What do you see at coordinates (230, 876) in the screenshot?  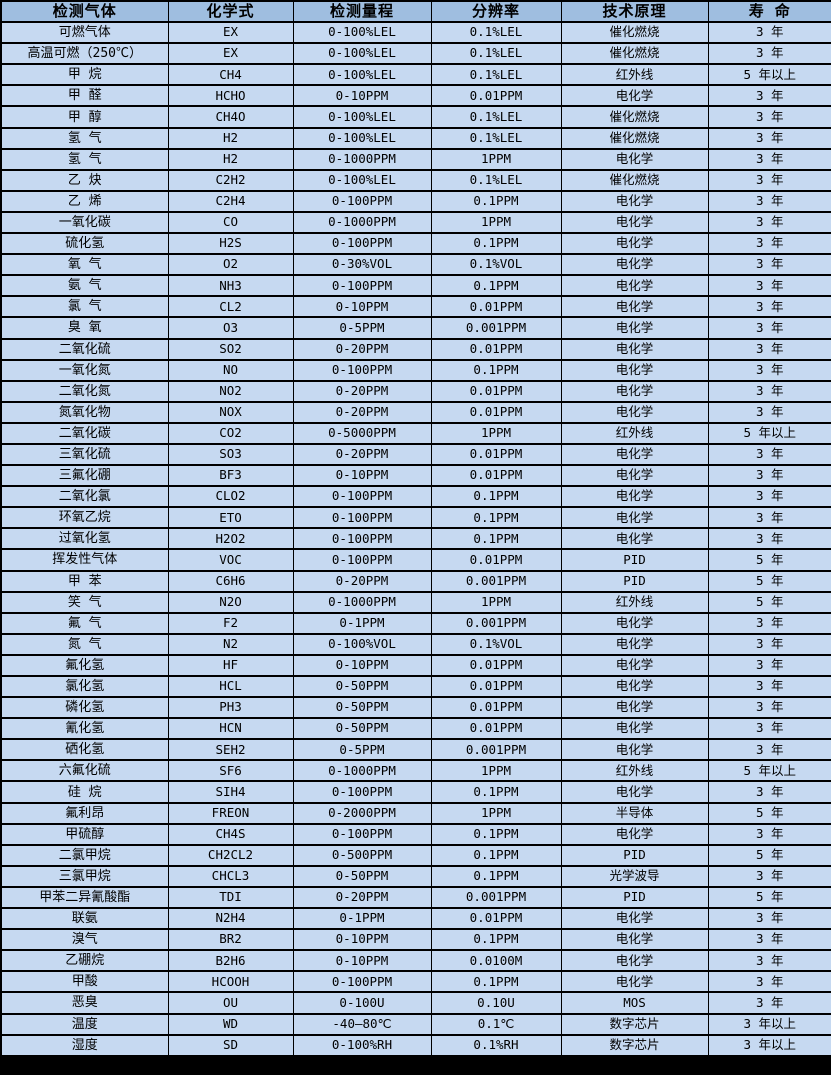 I see `cell-chemical-formula: CHCL3` at bounding box center [230, 876].